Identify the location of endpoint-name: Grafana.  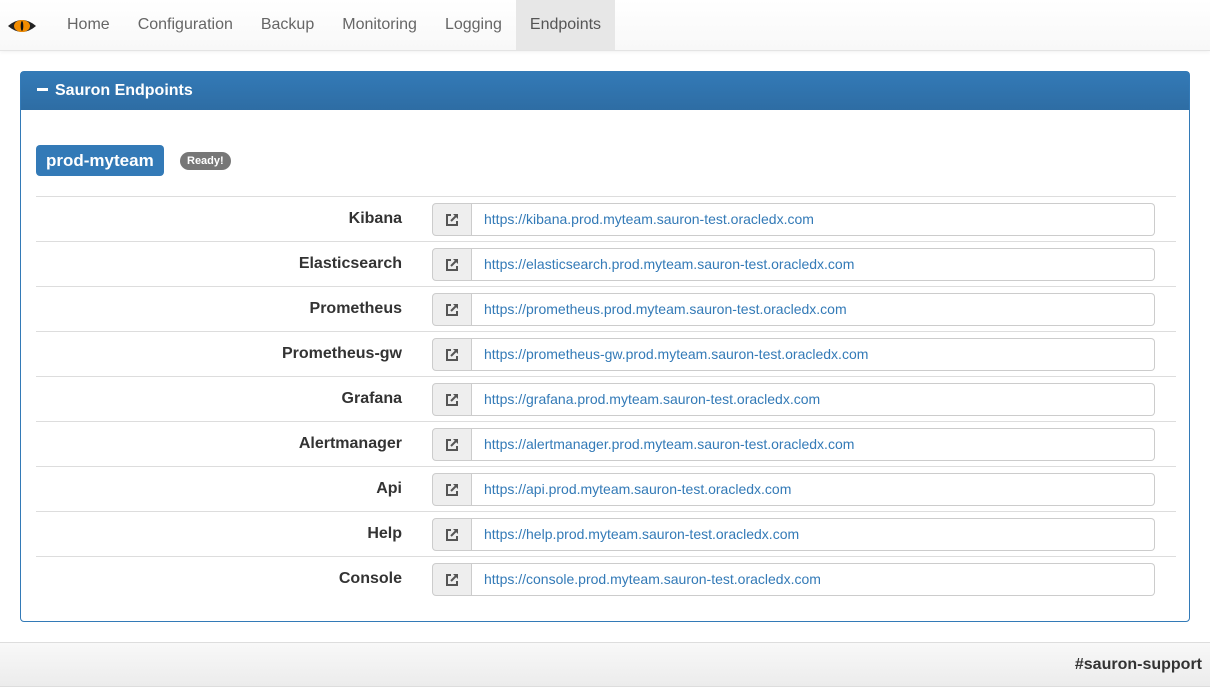
(371, 398).